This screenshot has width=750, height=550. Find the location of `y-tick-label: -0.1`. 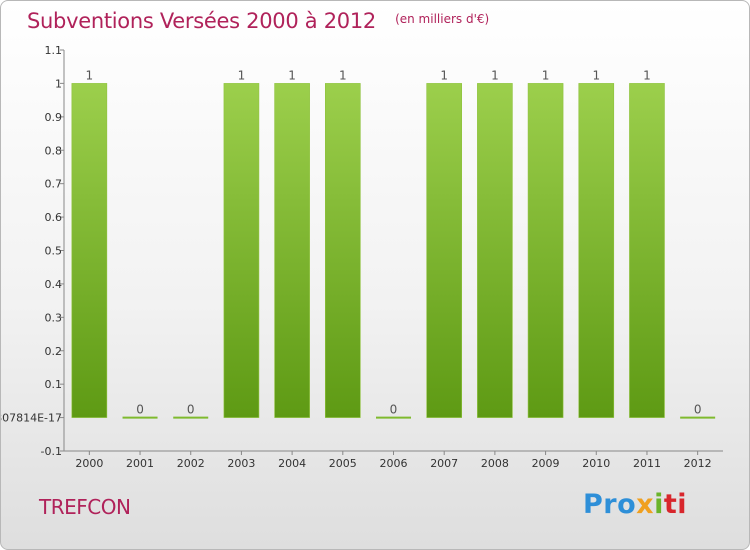

y-tick-label: -0.1 is located at coordinates (51, 451).